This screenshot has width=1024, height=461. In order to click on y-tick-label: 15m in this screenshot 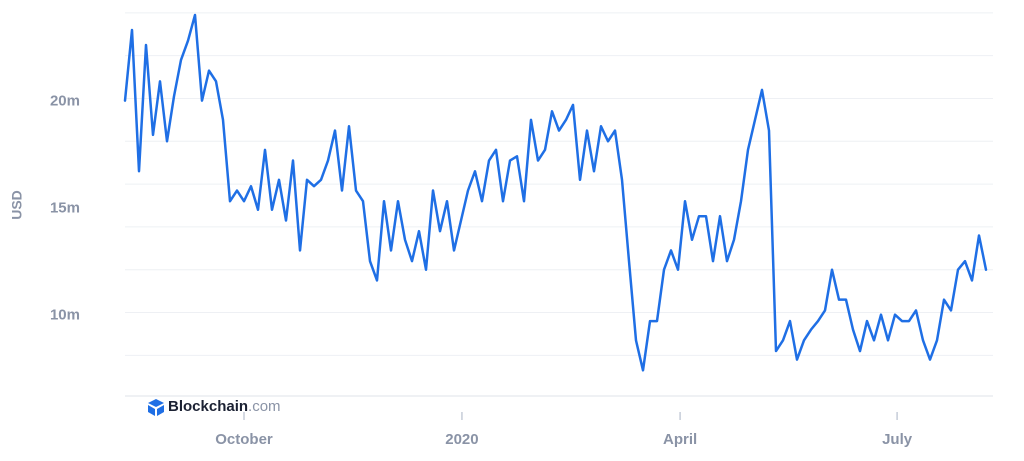, I will do `click(65, 207)`.